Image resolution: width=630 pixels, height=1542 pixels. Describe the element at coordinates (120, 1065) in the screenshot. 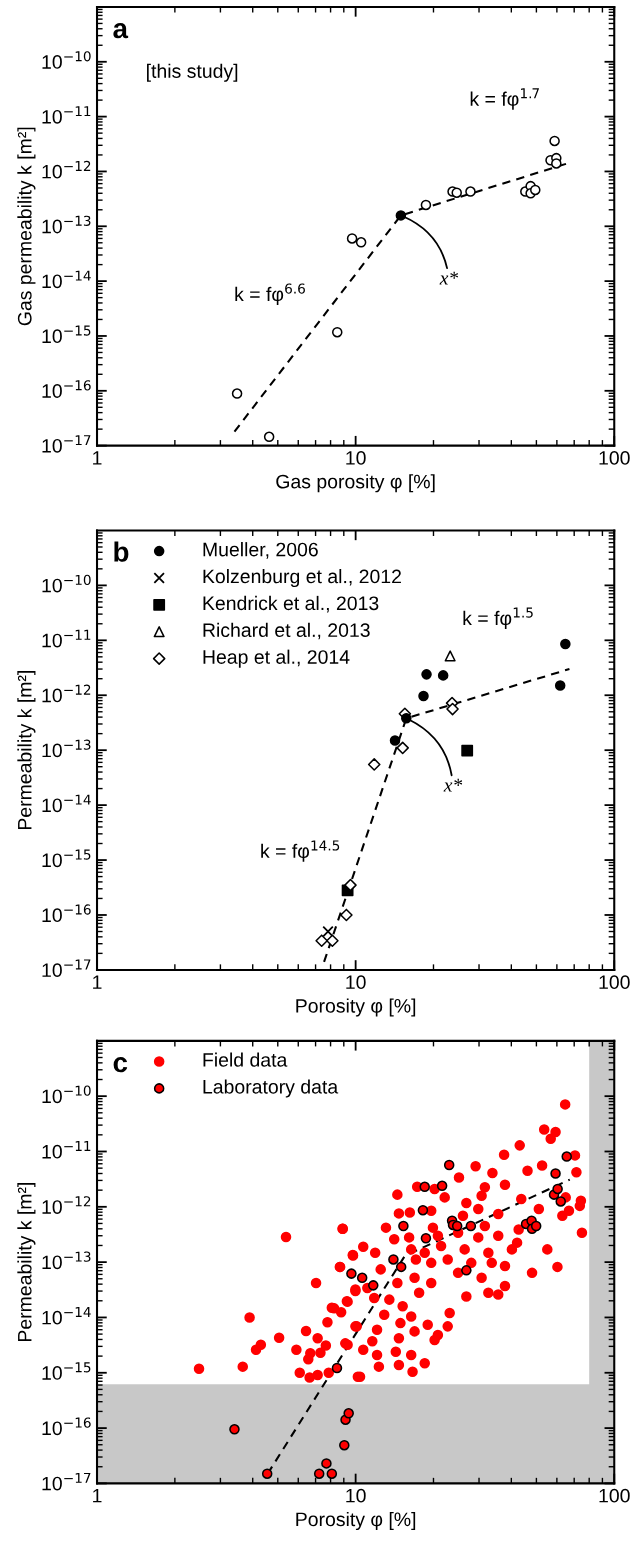

I see `chart-title: c` at that location.